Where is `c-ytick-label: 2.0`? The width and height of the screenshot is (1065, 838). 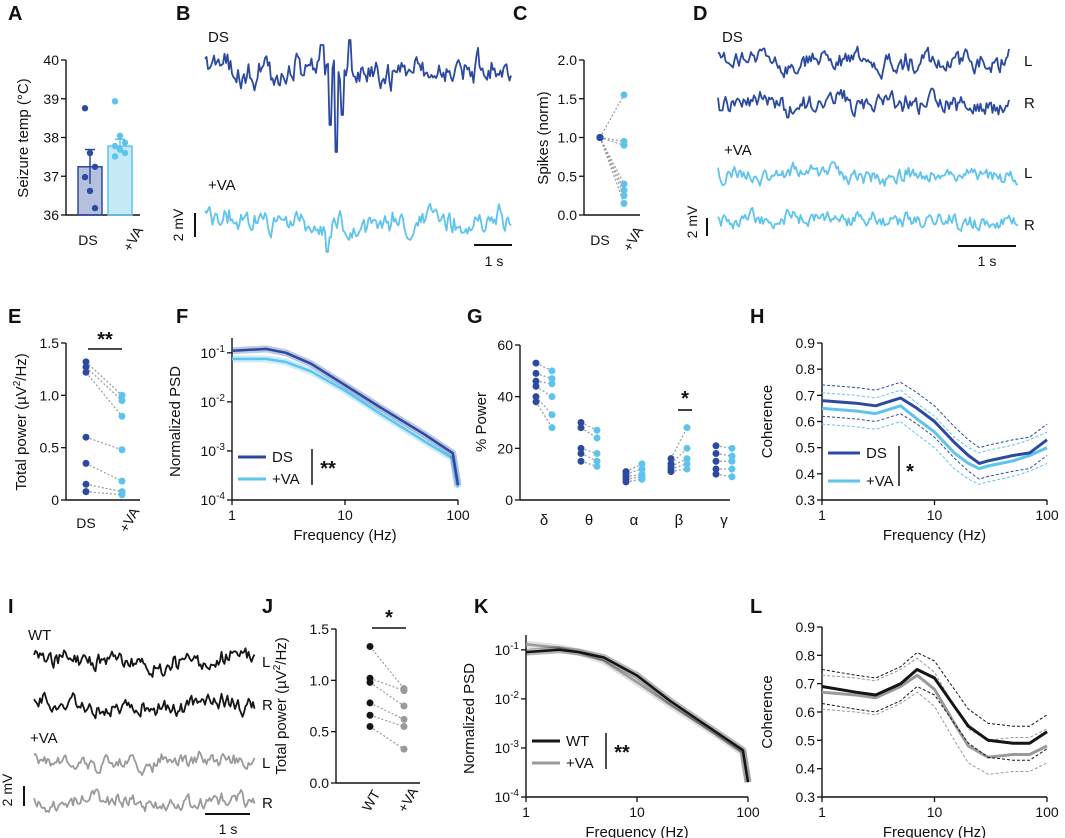 c-ytick-label: 2.0 is located at coordinates (568, 60).